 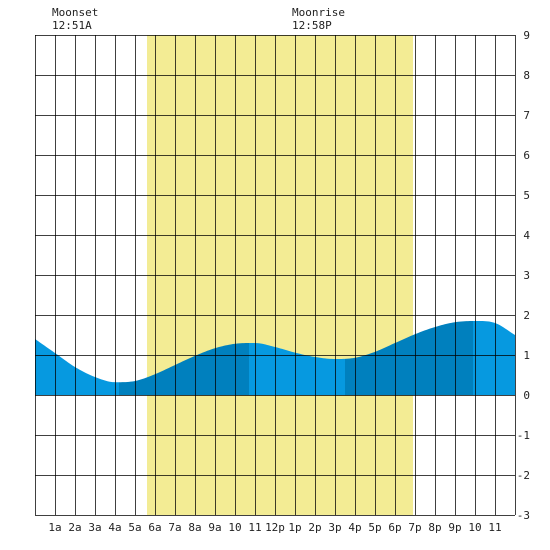 What do you see at coordinates (312, 25) in the screenshot?
I see `moonrise-time: 12:58P` at bounding box center [312, 25].